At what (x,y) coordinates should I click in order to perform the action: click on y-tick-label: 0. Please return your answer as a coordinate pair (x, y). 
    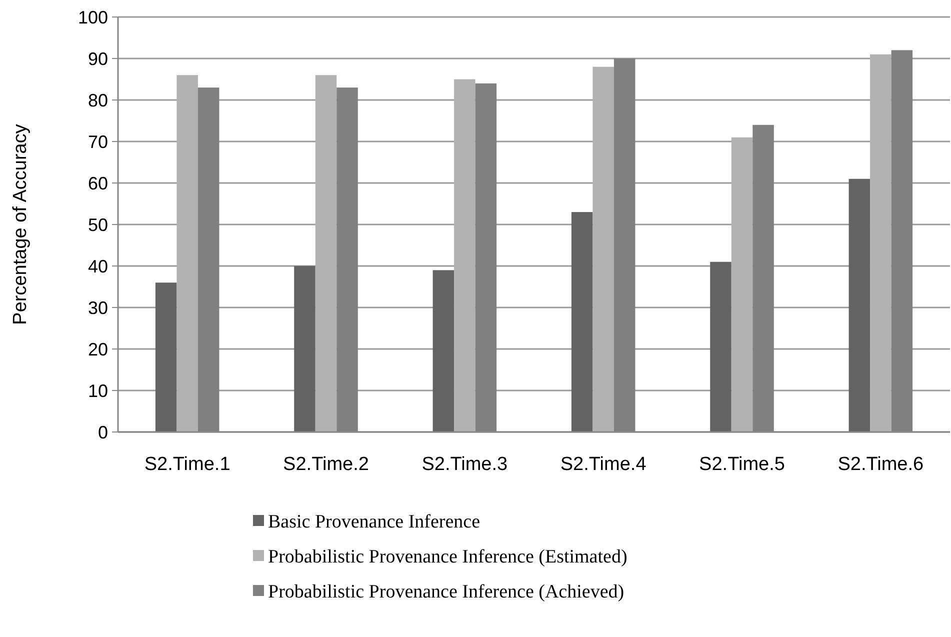
    Looking at the image, I should click on (103, 432).